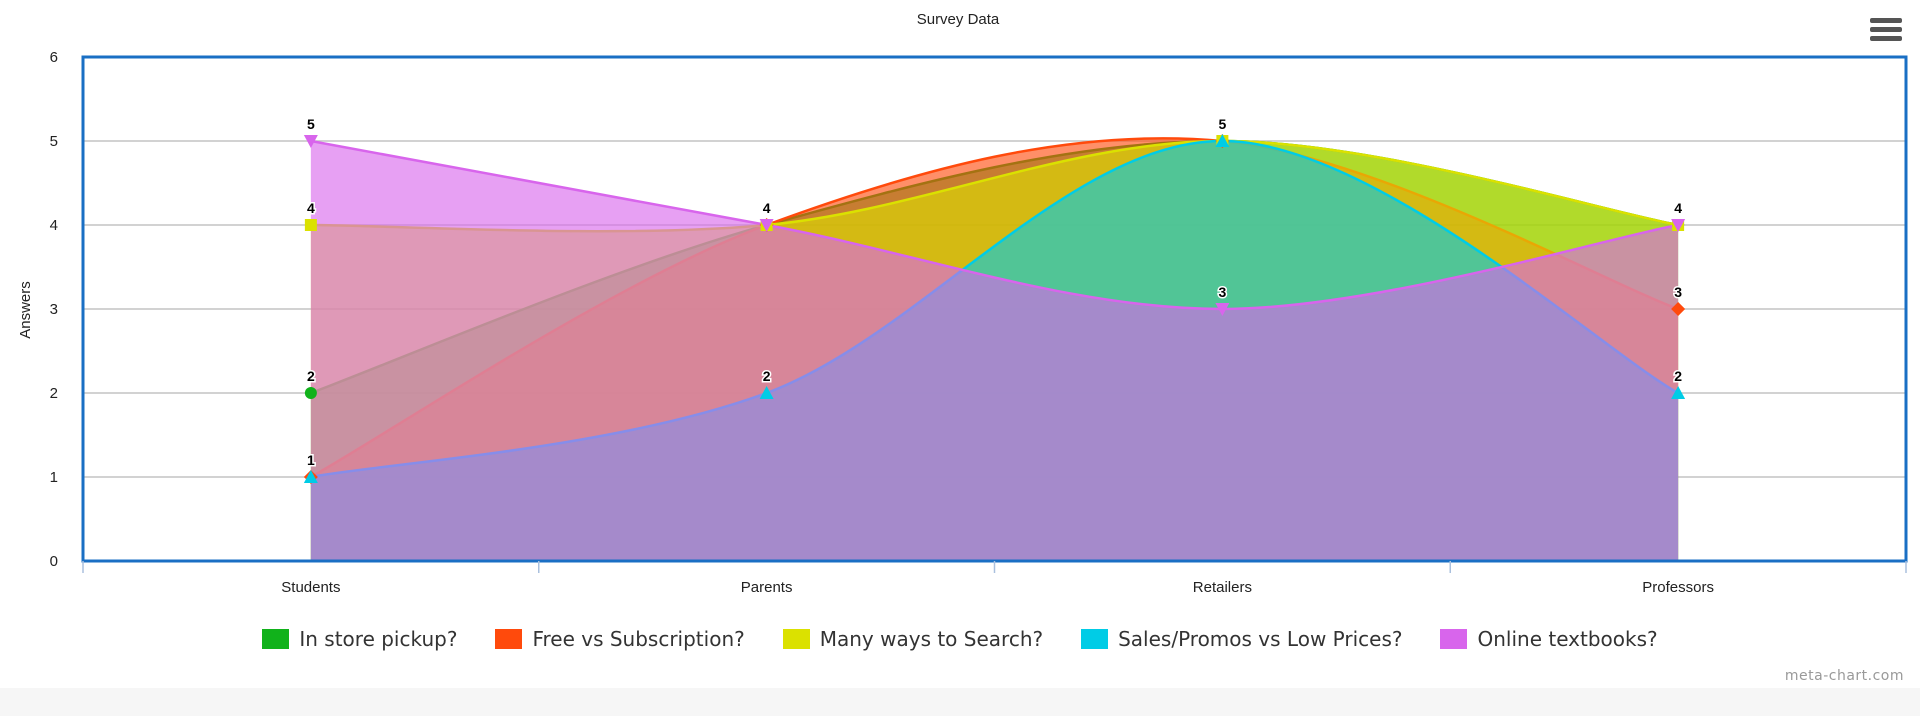 The height and width of the screenshot is (716, 1920). Describe the element at coordinates (1567, 639) in the screenshot. I see `legend-label: Online textbooks?` at that location.